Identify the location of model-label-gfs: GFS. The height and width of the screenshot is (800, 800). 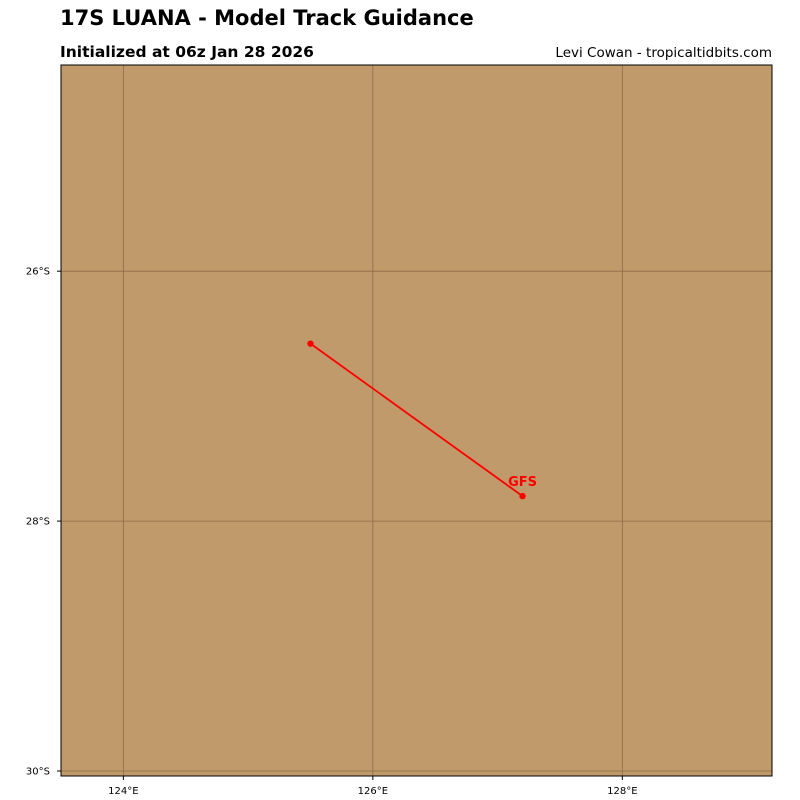
(522, 482).